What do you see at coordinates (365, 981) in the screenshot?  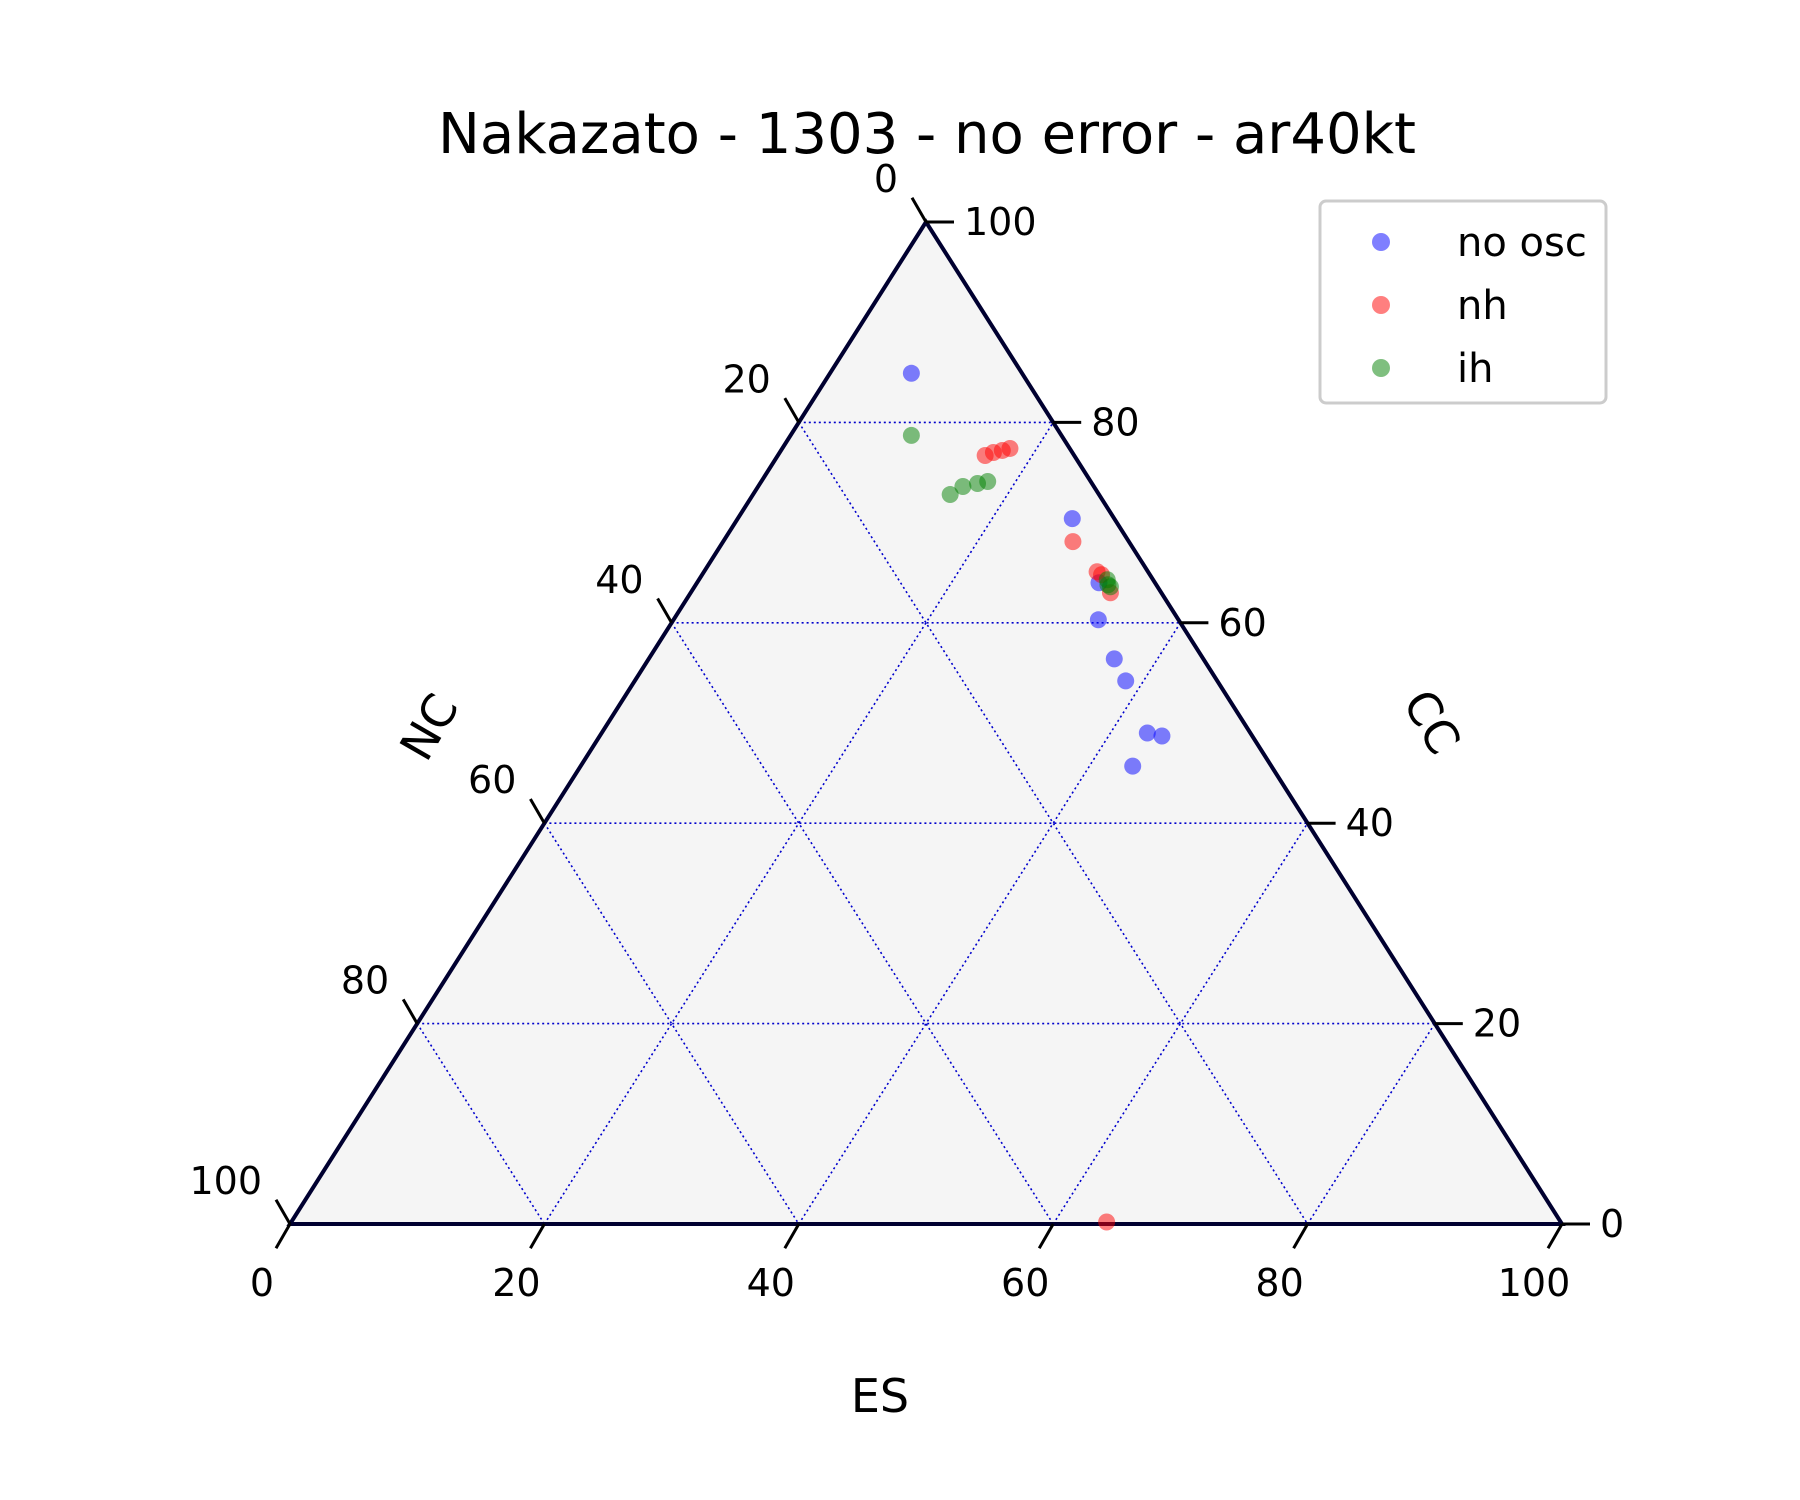 I see `tick-label-left: 80` at bounding box center [365, 981].